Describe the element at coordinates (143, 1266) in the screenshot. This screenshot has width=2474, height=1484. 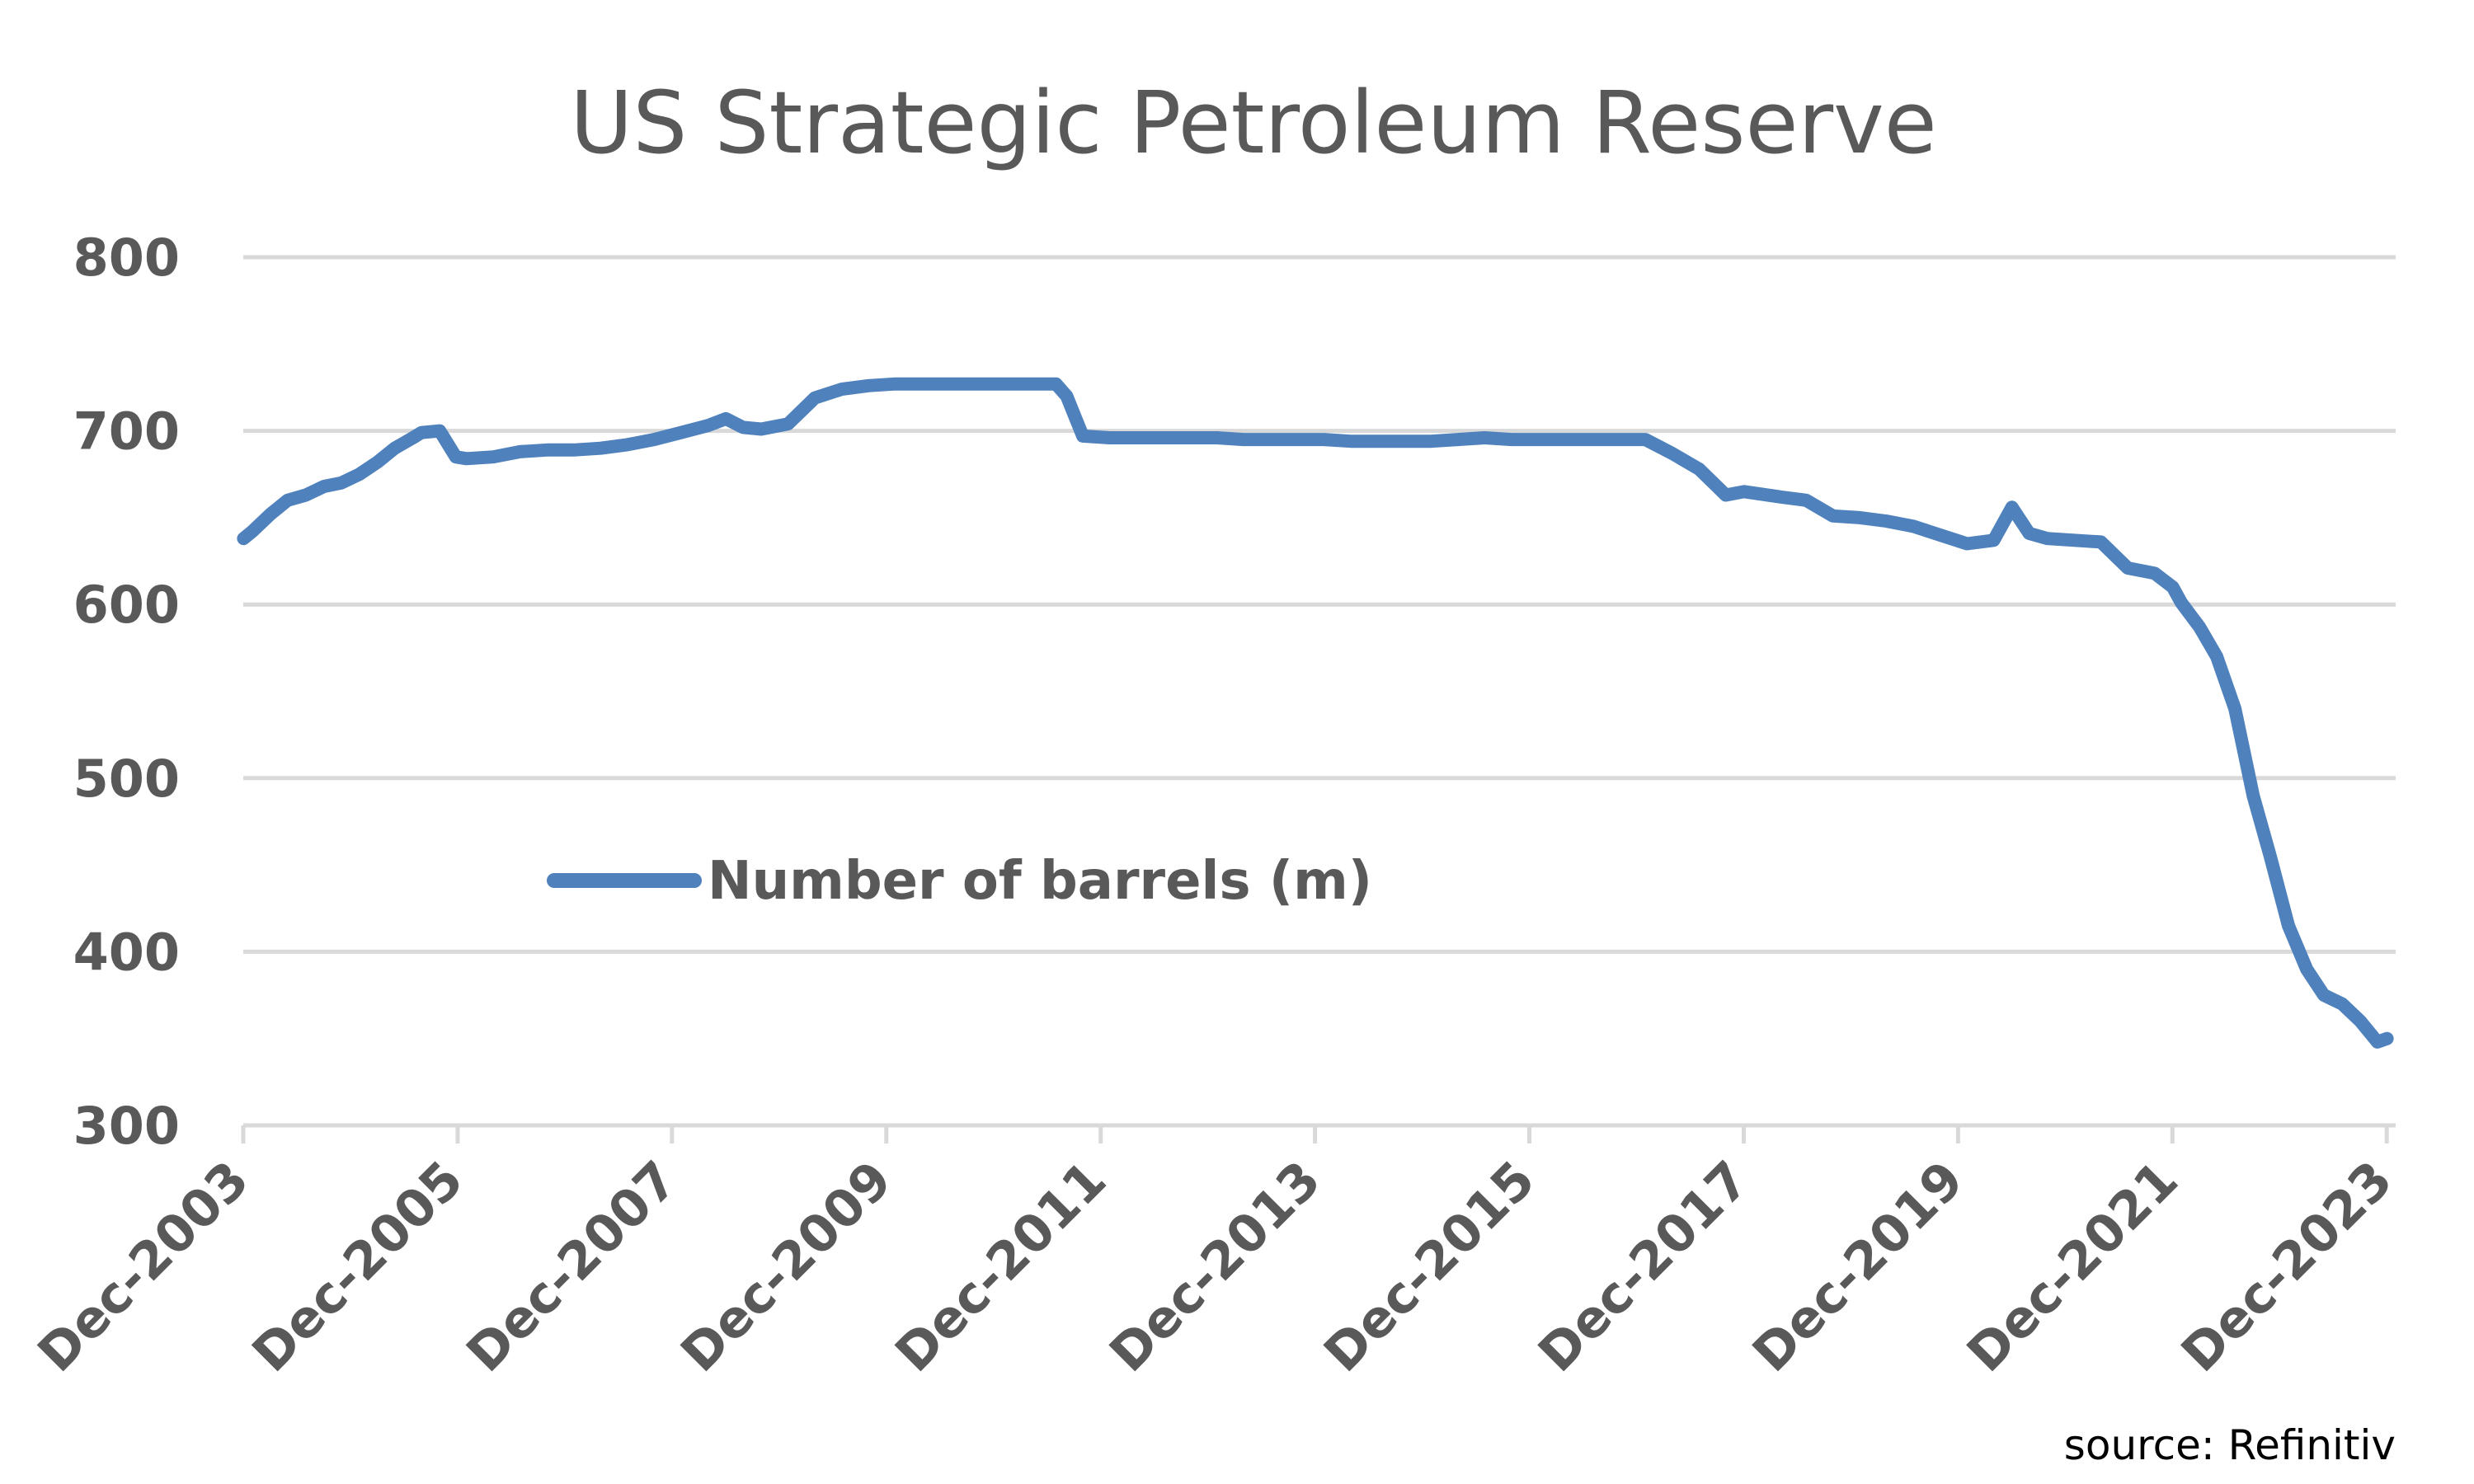
I see `x-tick-label: Dec-2003` at that location.